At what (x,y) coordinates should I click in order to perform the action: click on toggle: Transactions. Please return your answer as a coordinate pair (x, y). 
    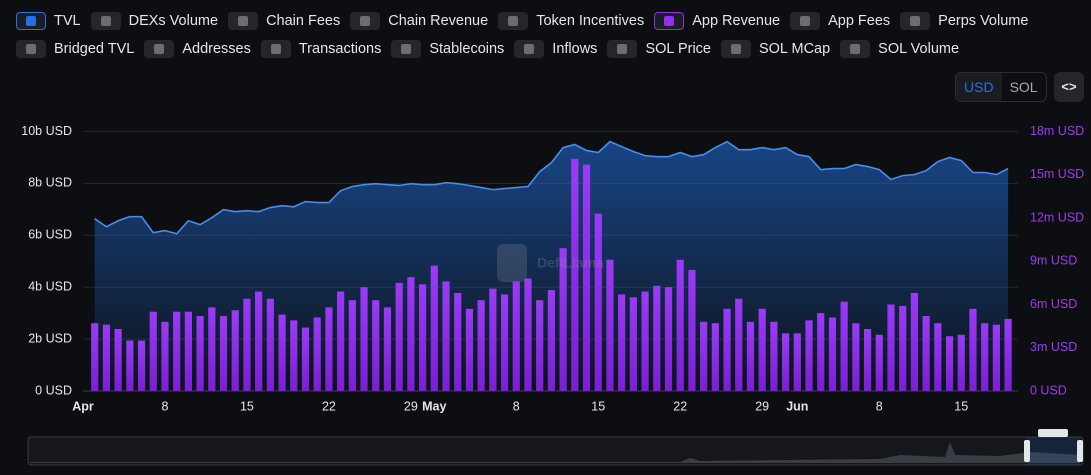
    Looking at the image, I should click on (321, 49).